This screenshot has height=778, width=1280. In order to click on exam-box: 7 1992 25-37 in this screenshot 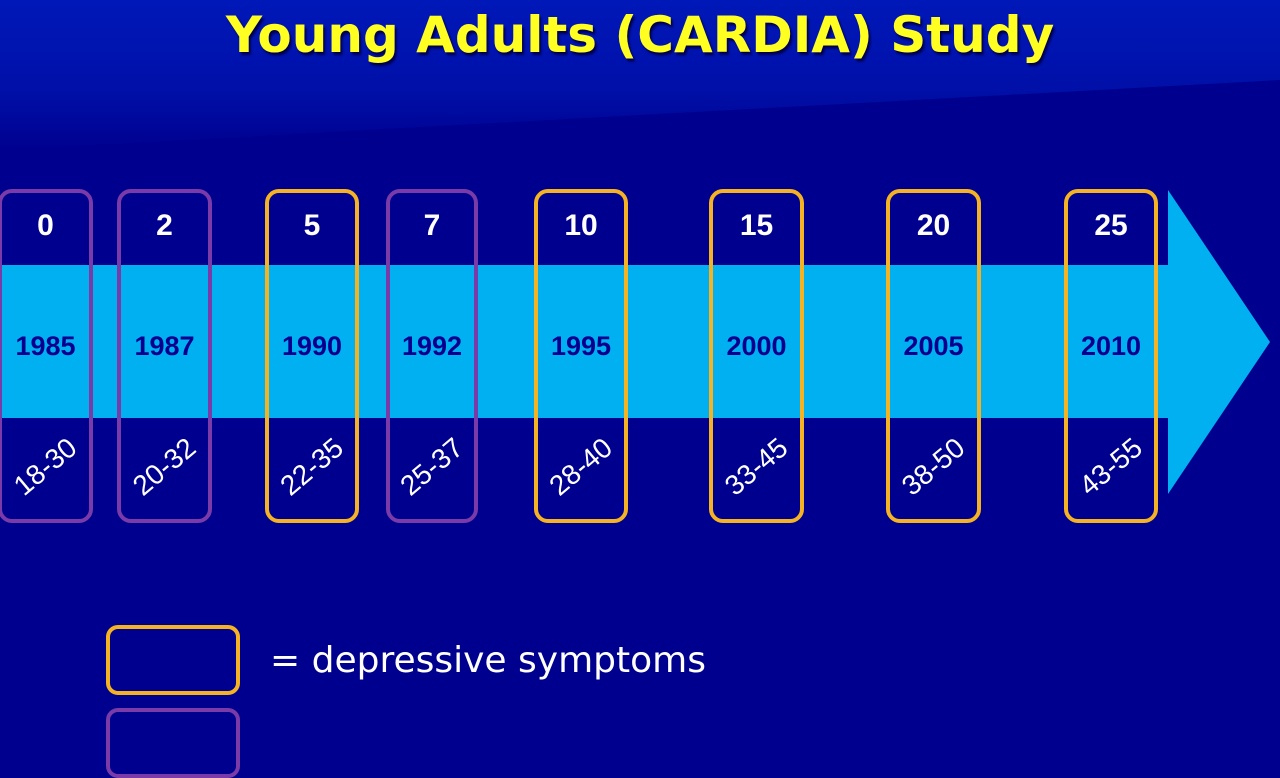, I will do `click(432, 356)`.